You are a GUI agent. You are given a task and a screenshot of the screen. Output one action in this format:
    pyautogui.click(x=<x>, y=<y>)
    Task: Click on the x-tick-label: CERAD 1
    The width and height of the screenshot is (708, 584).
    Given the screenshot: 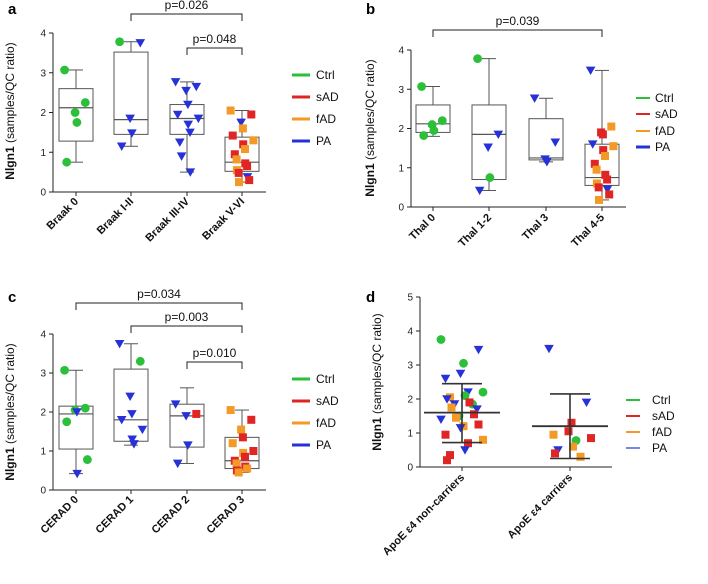 What is the action you would take?
    pyautogui.click(x=114, y=515)
    